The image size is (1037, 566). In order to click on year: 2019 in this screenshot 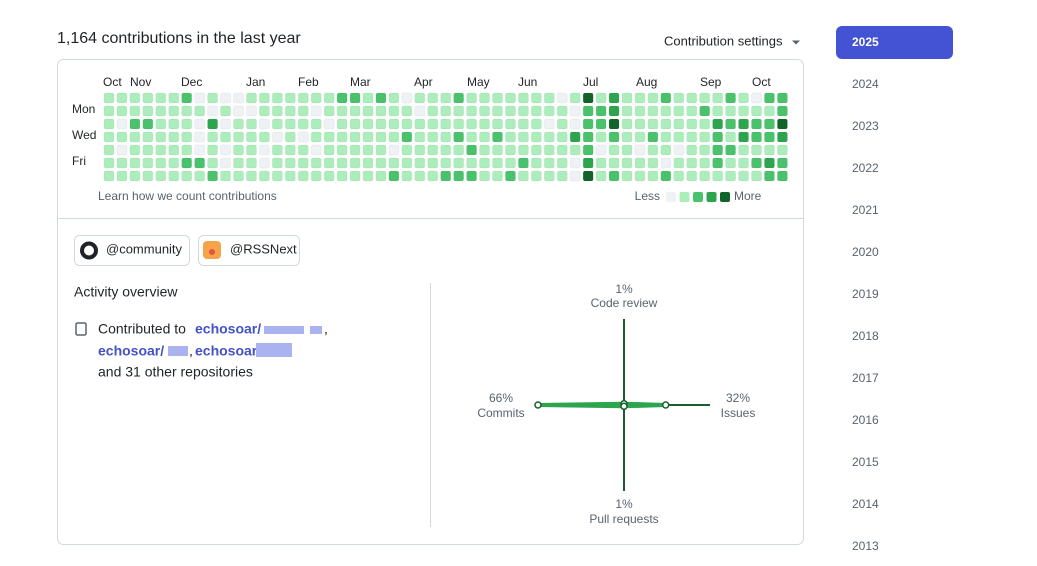, I will do `click(865, 294)`.